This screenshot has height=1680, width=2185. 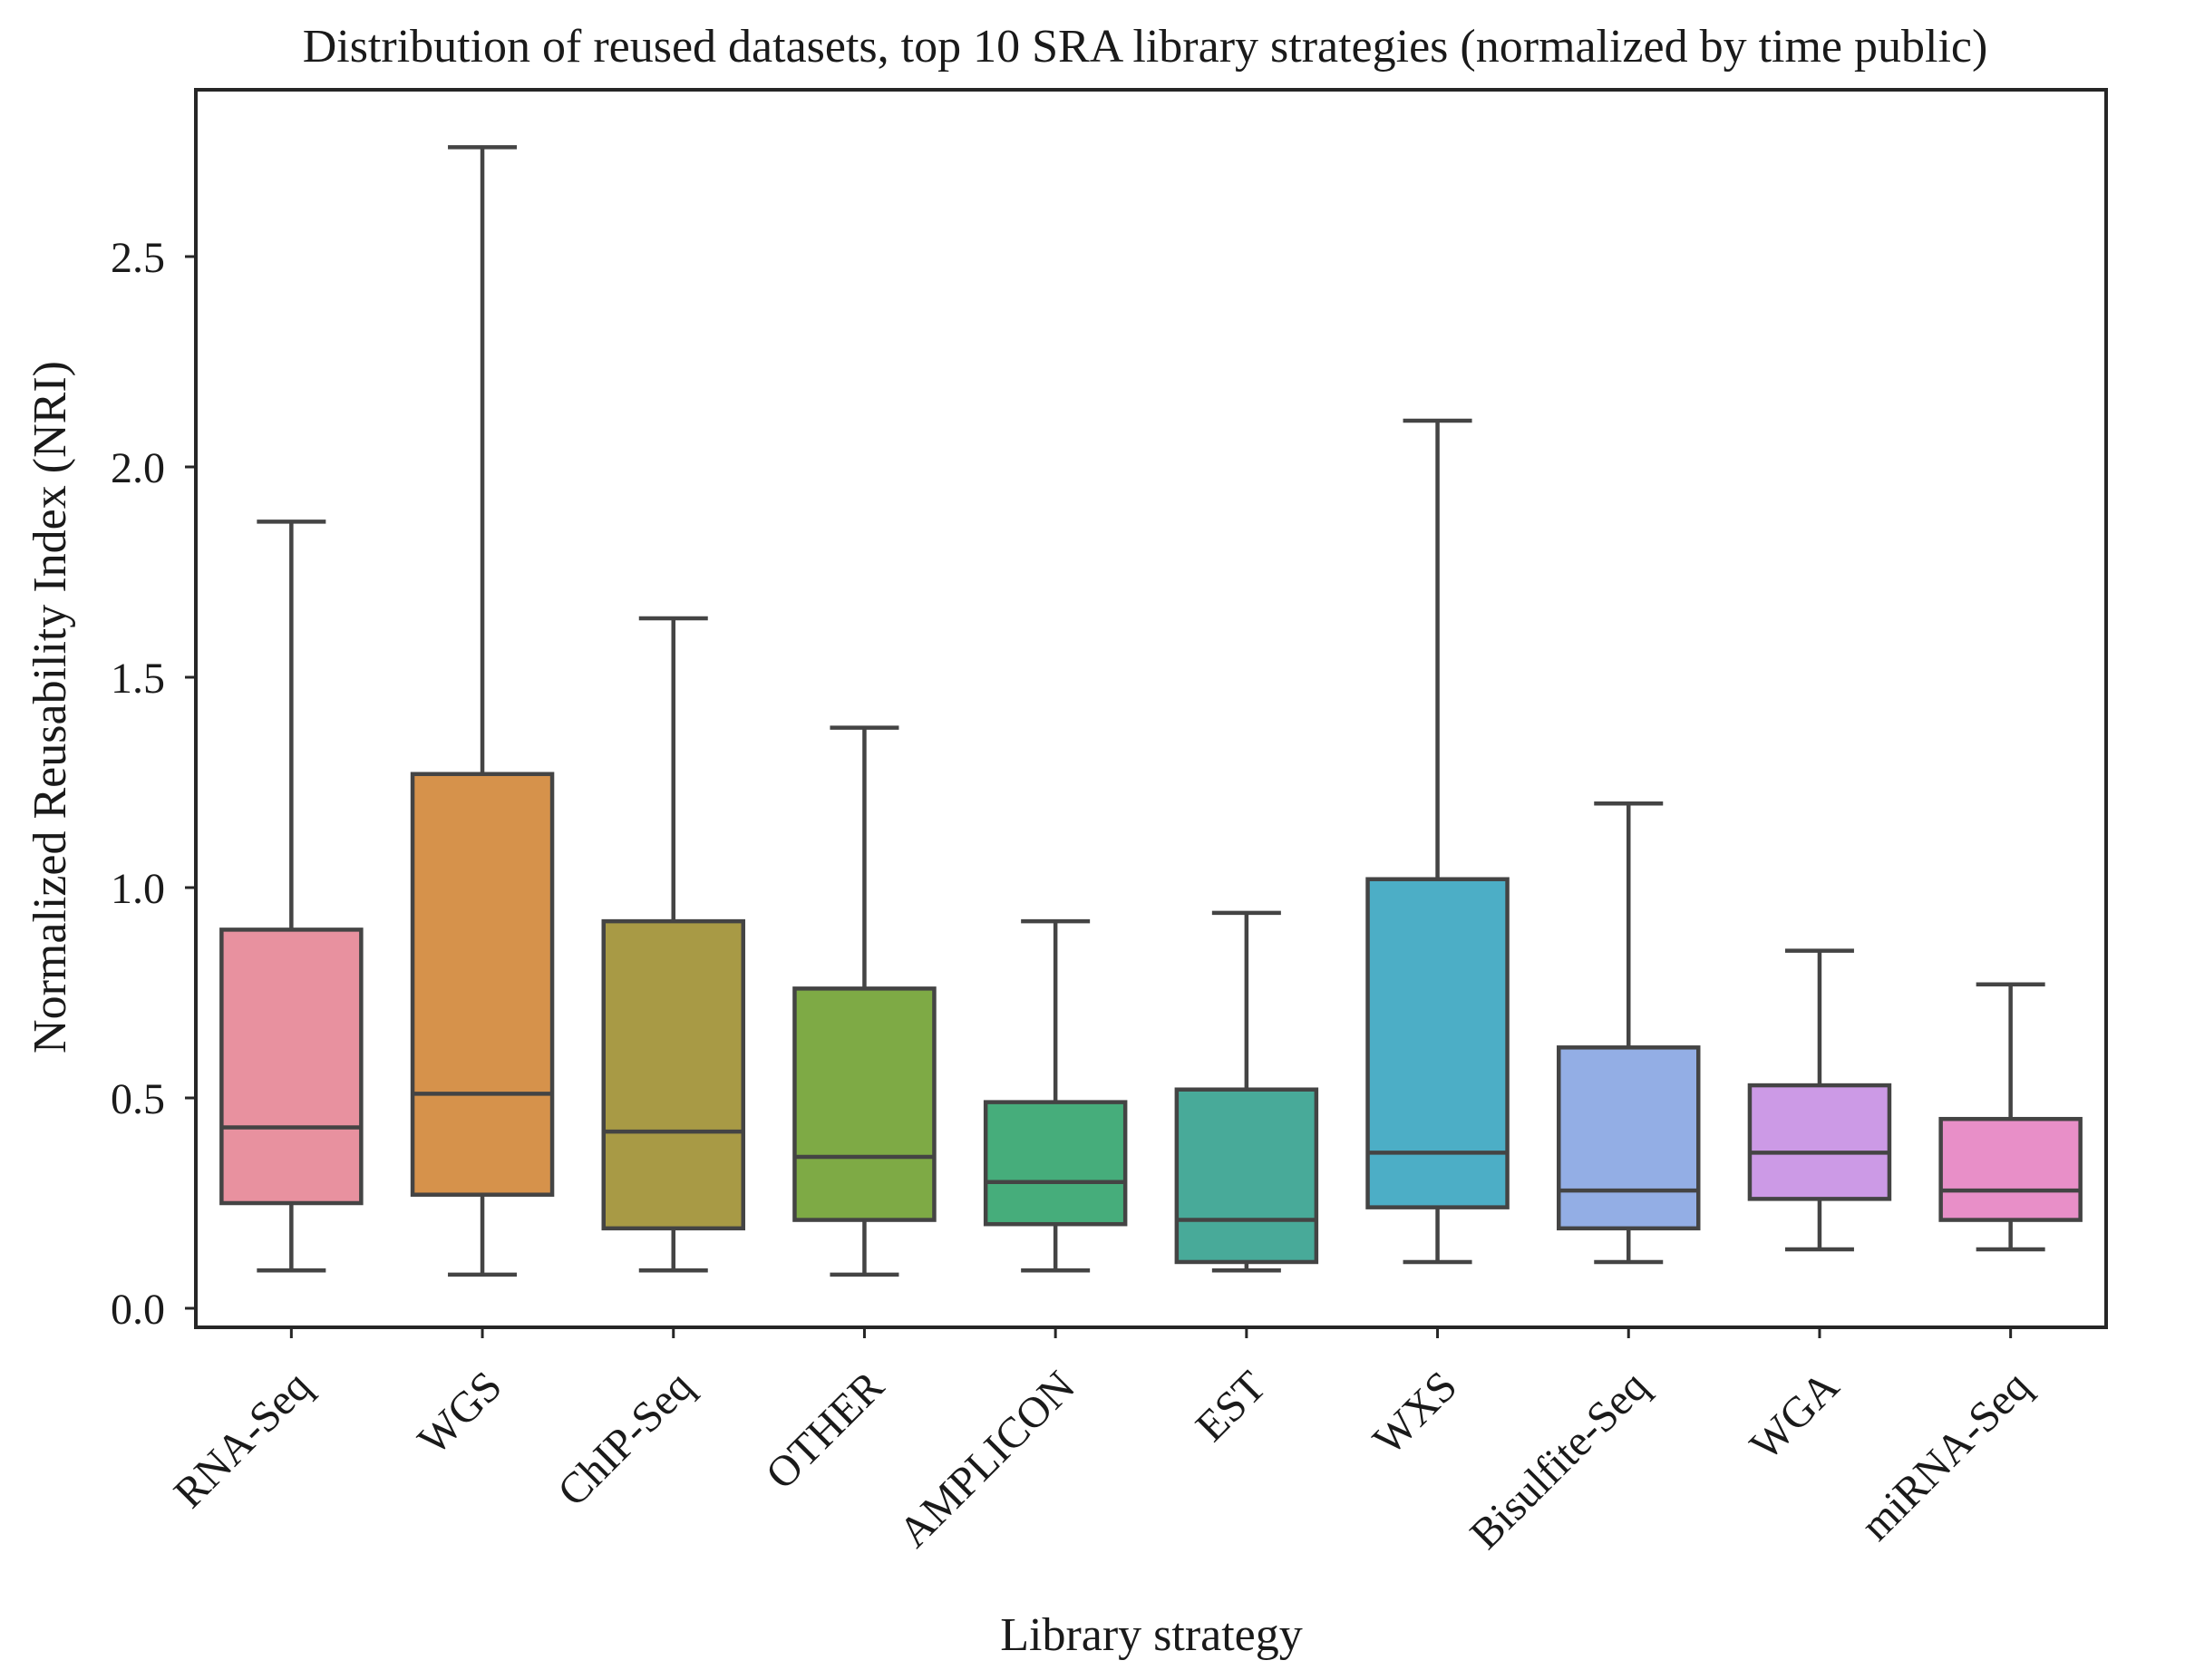 I want to click on box-group-amplicon, so click(x=1055, y=1095).